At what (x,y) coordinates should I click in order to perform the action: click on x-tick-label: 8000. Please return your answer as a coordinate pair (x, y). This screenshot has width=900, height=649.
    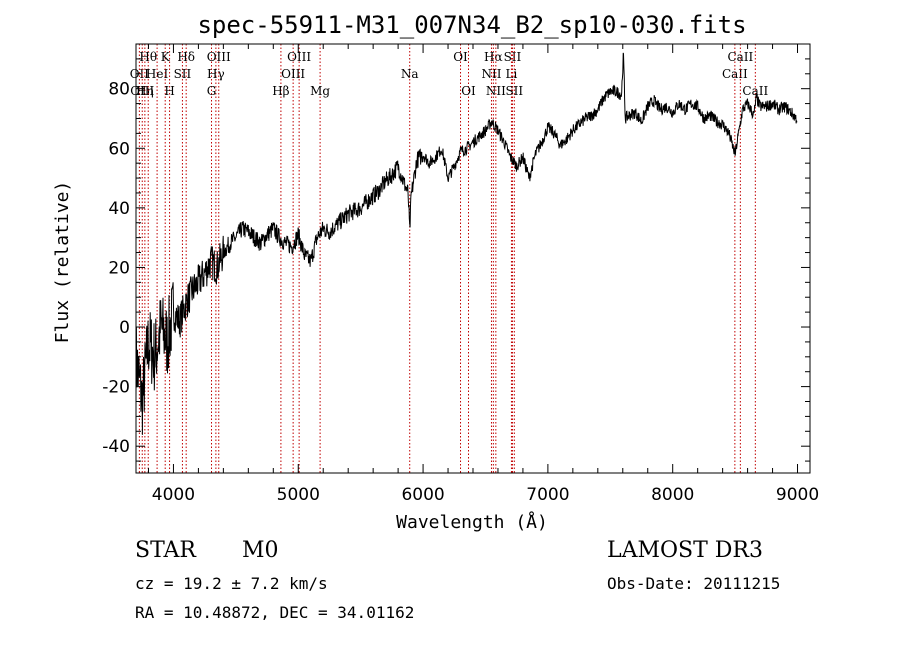
    Looking at the image, I should click on (672, 495).